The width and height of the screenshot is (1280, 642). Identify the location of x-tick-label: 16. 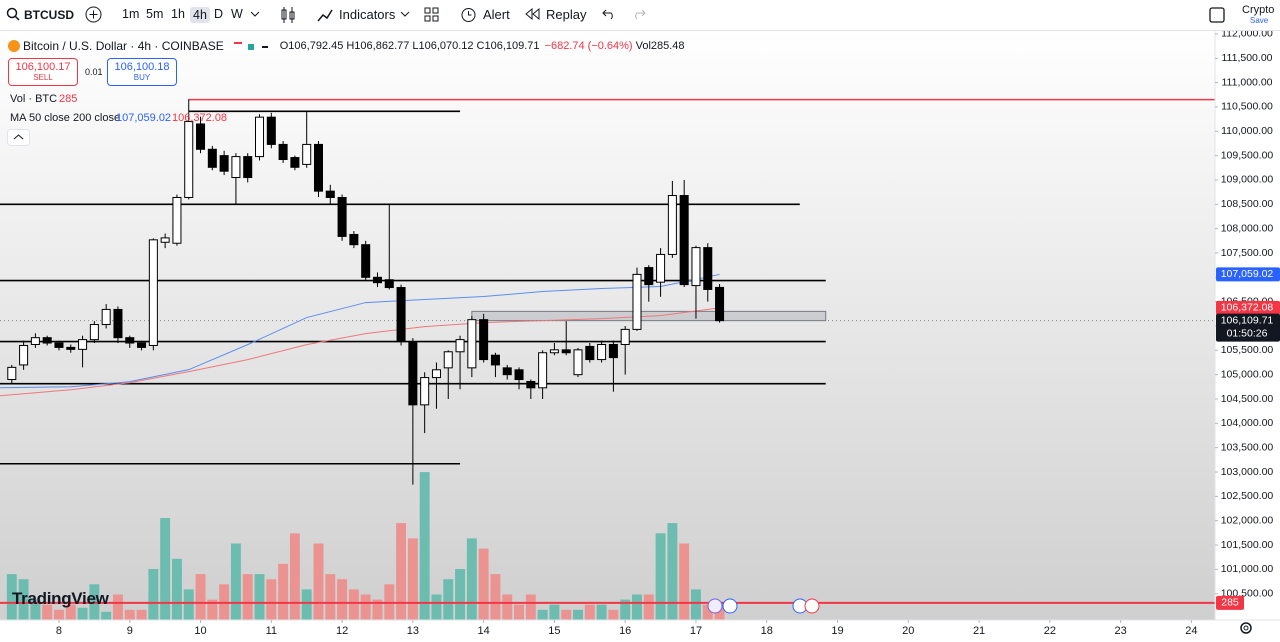
(625, 631).